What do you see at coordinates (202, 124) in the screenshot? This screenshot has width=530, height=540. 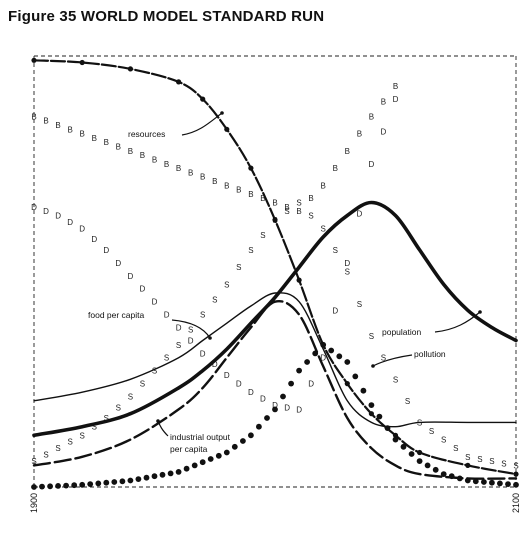 I see `annotation-arrow` at bounding box center [202, 124].